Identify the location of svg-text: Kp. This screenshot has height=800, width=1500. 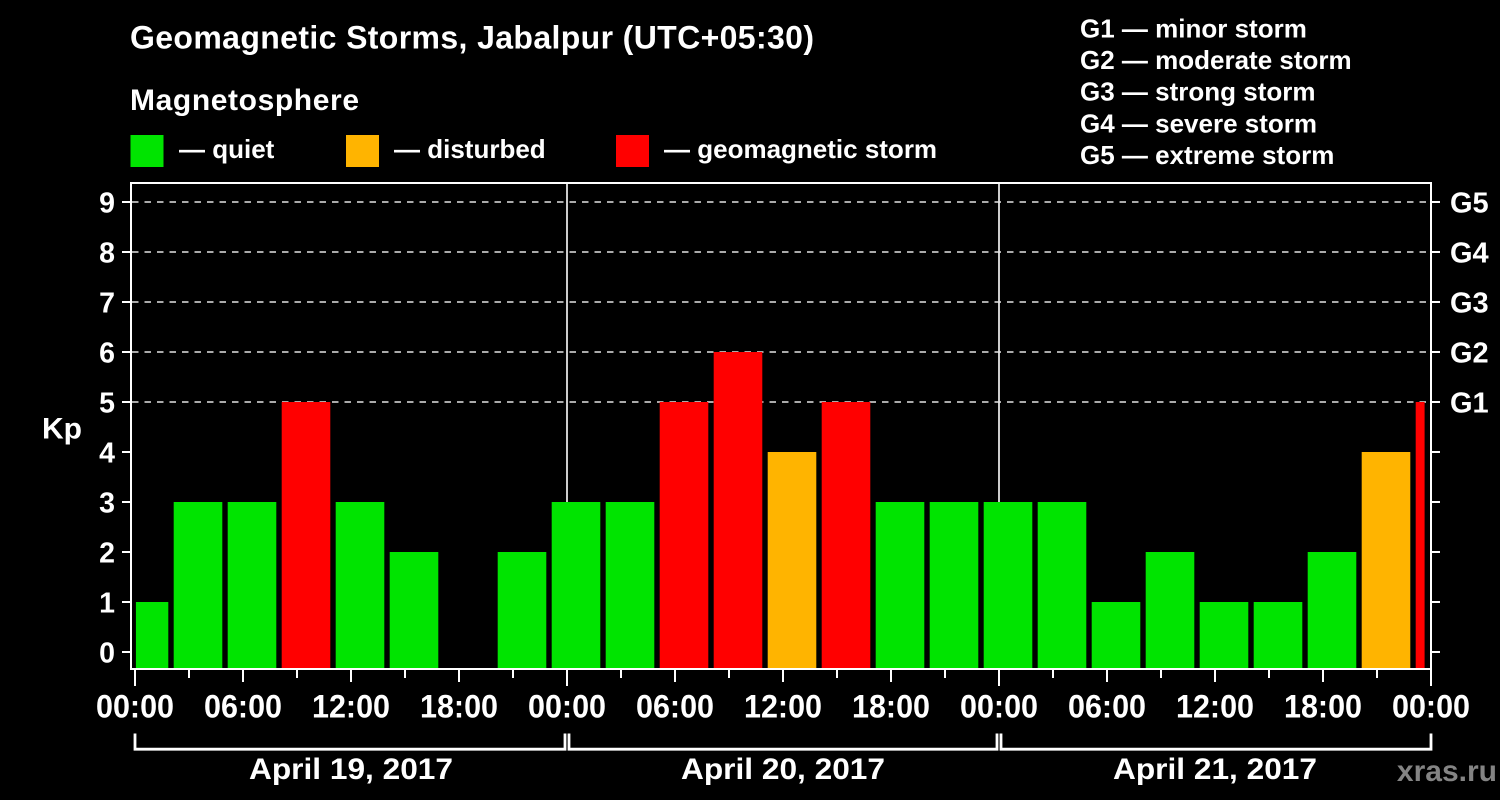
(62, 429).